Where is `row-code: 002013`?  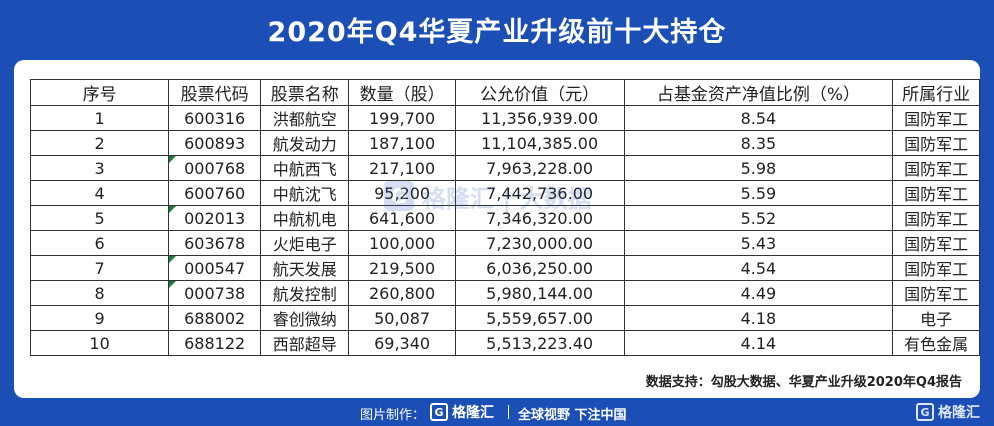 row-code: 002013 is located at coordinates (215, 218).